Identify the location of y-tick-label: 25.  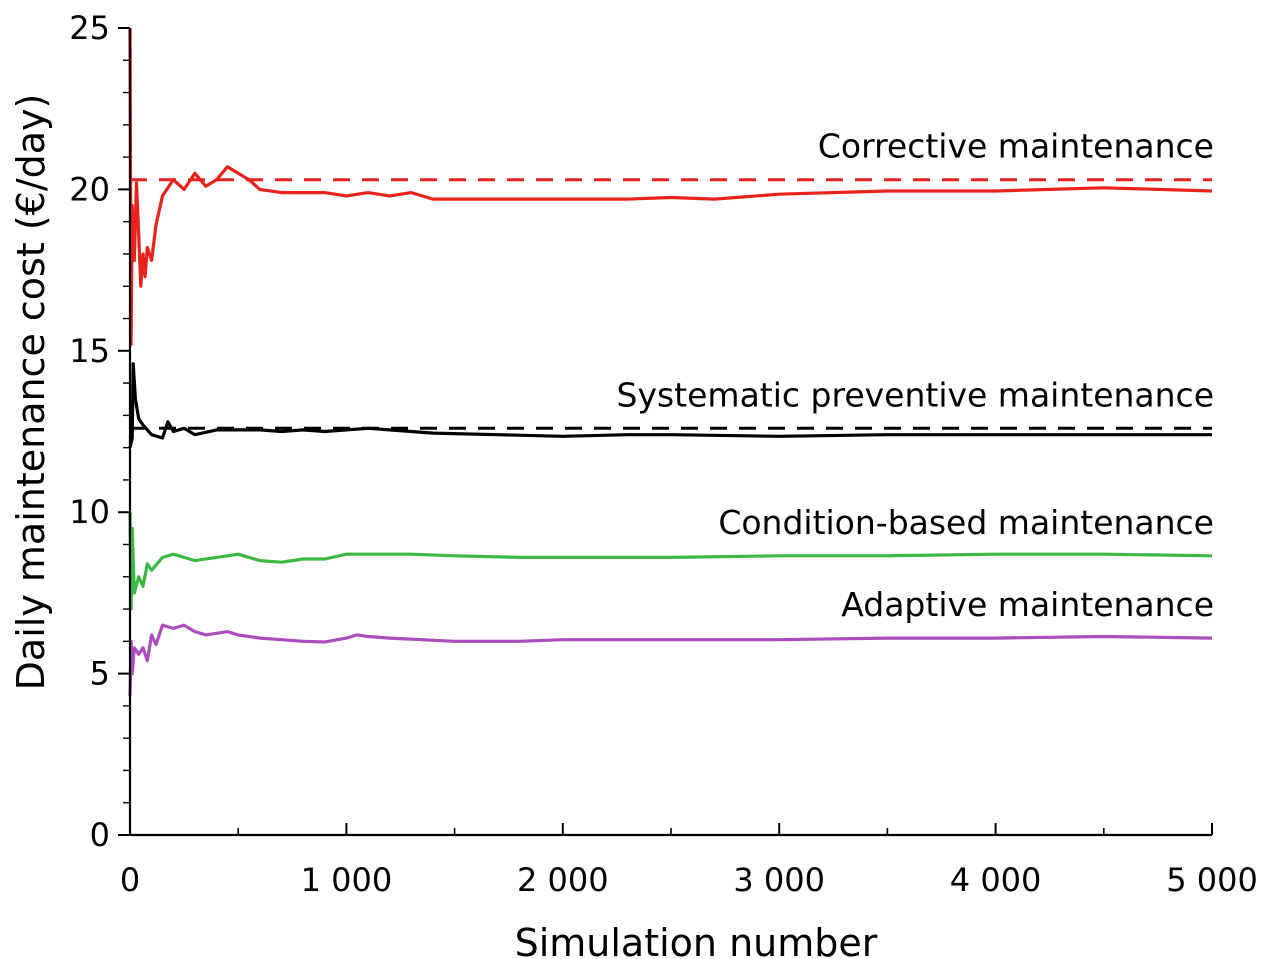
(89, 28).